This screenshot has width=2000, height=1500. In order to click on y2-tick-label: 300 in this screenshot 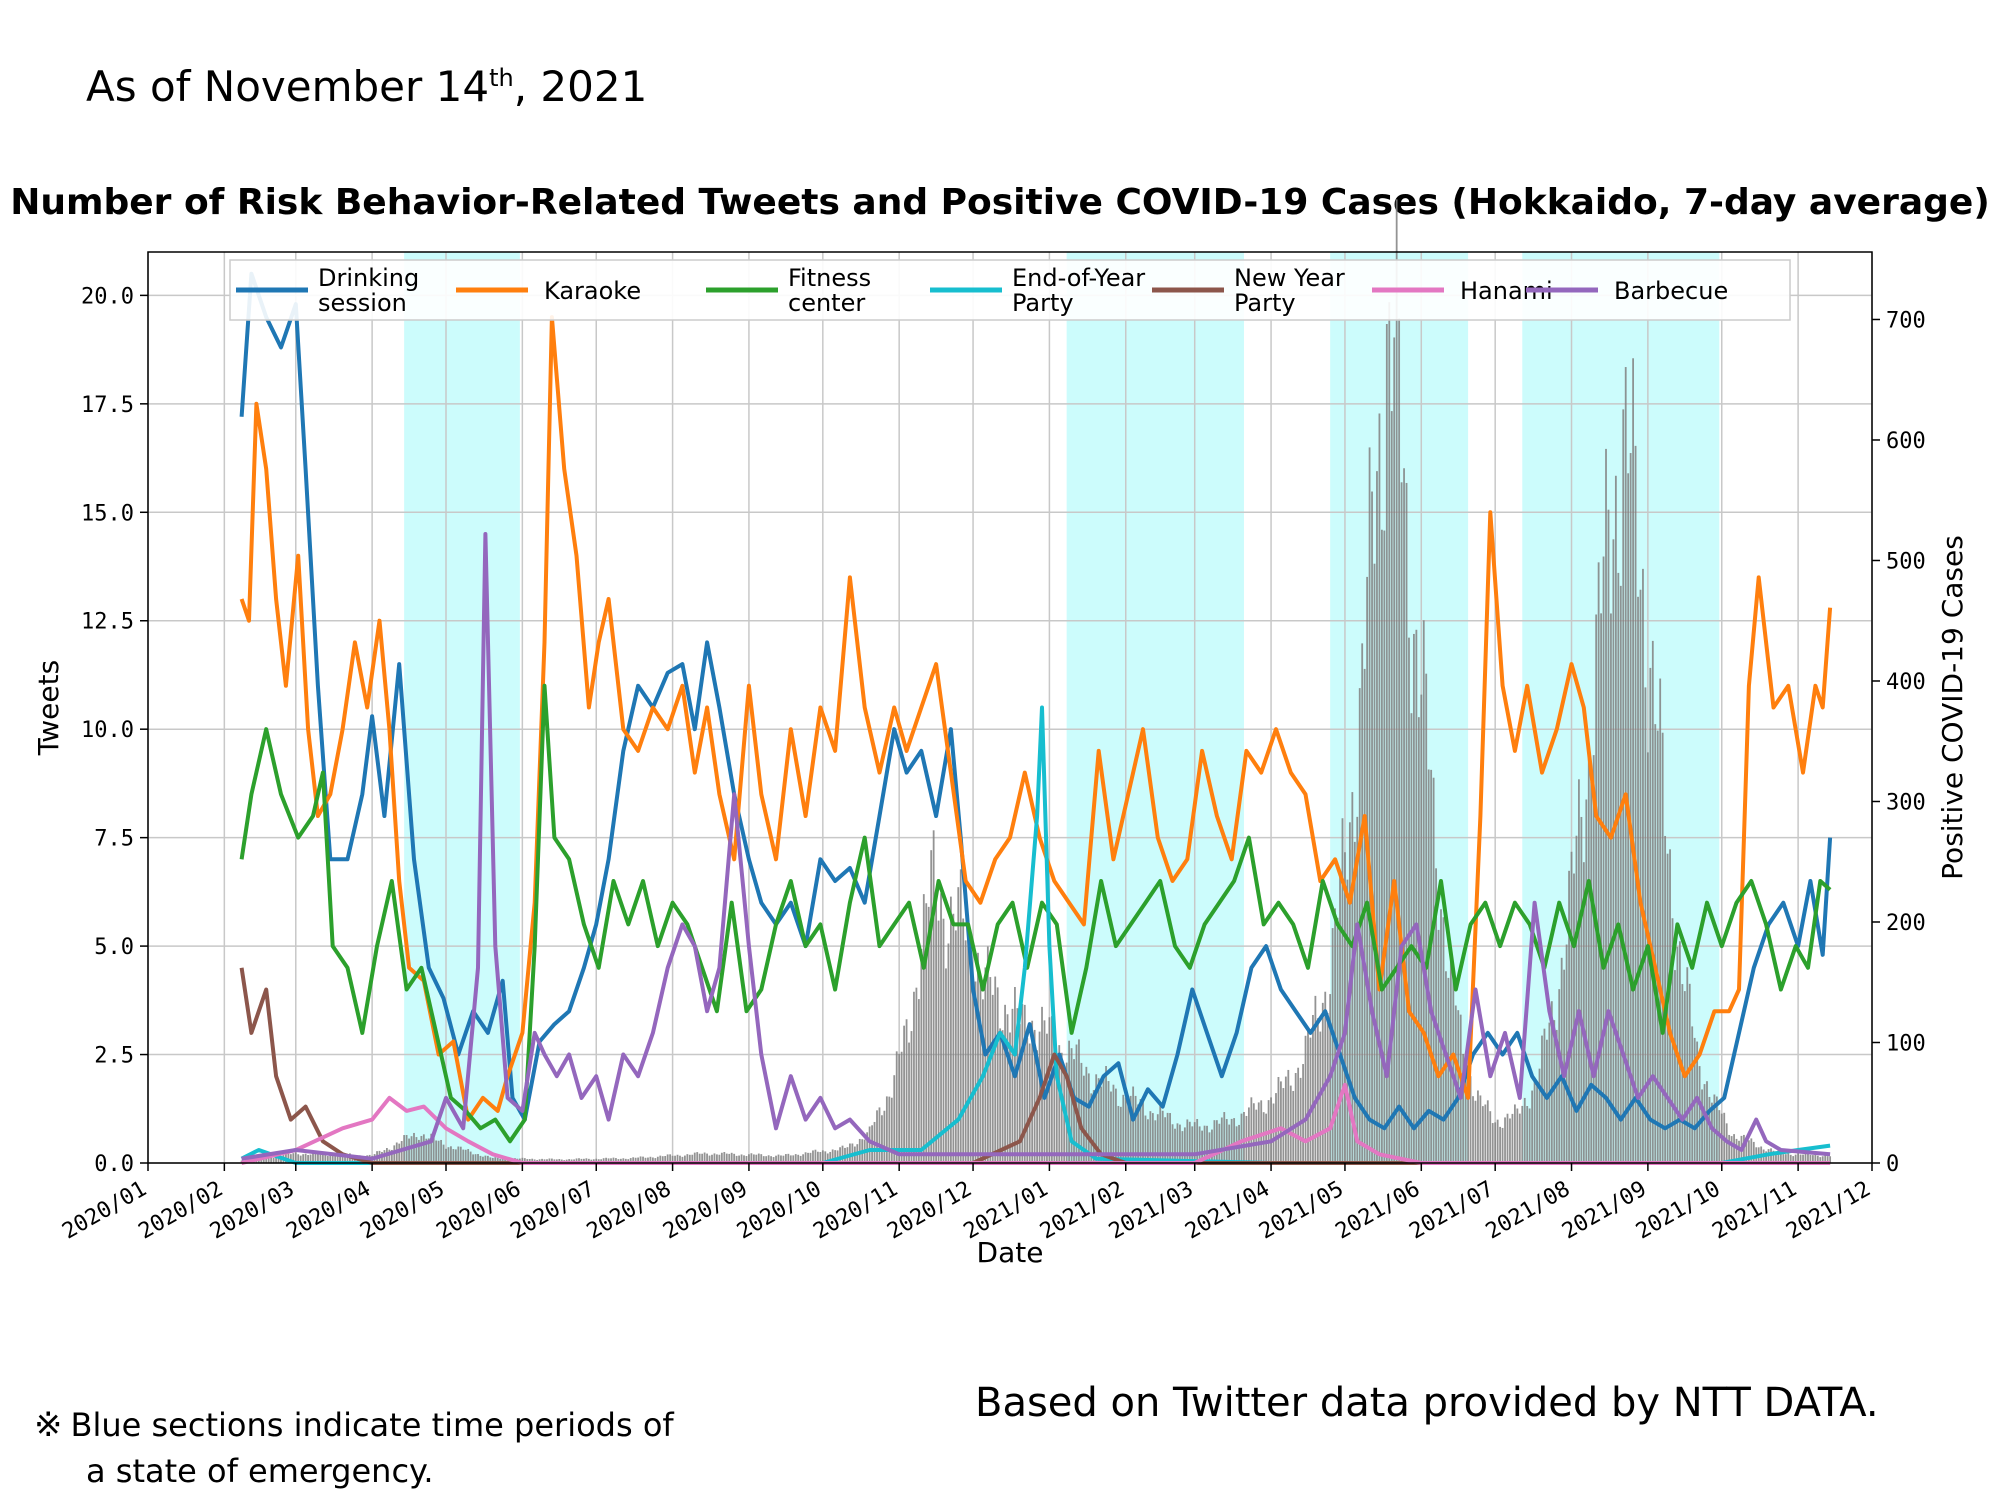, I will do `click(1906, 802)`.